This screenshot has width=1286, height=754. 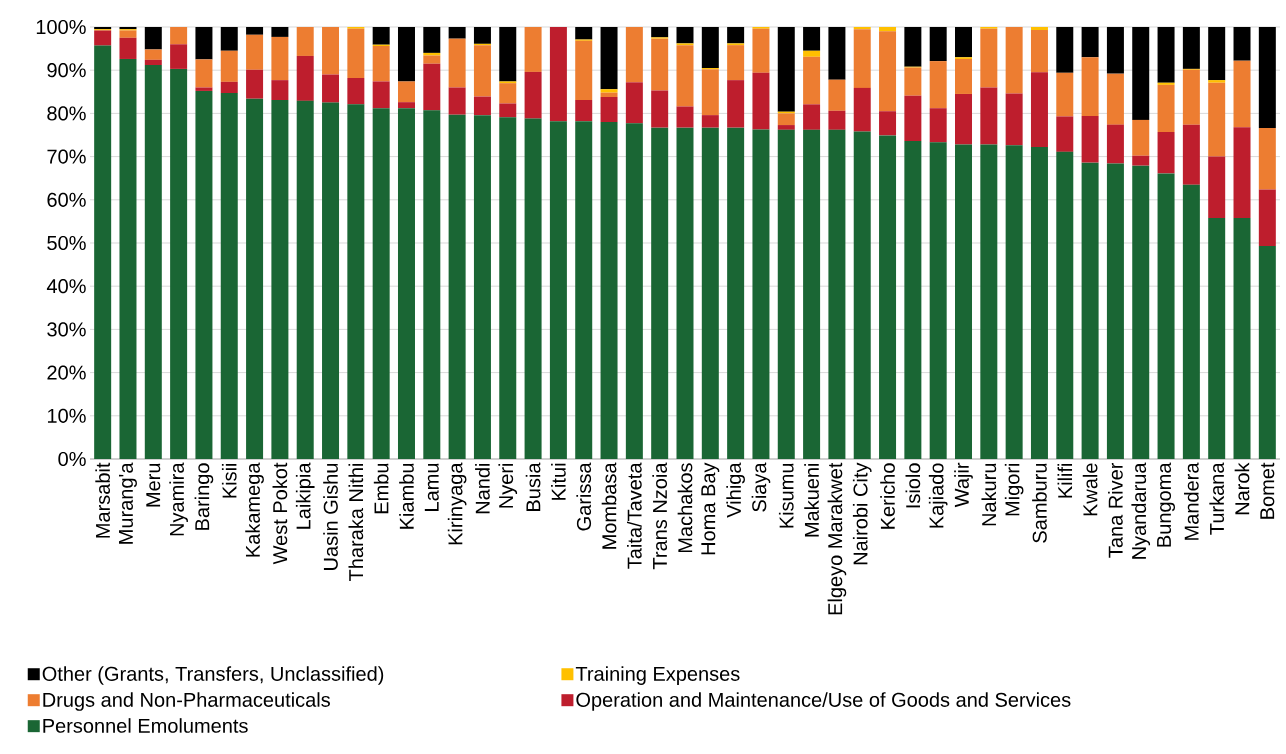 What do you see at coordinates (1141, 510) in the screenshot?
I see `x-tick-label: Nyandarua` at bounding box center [1141, 510].